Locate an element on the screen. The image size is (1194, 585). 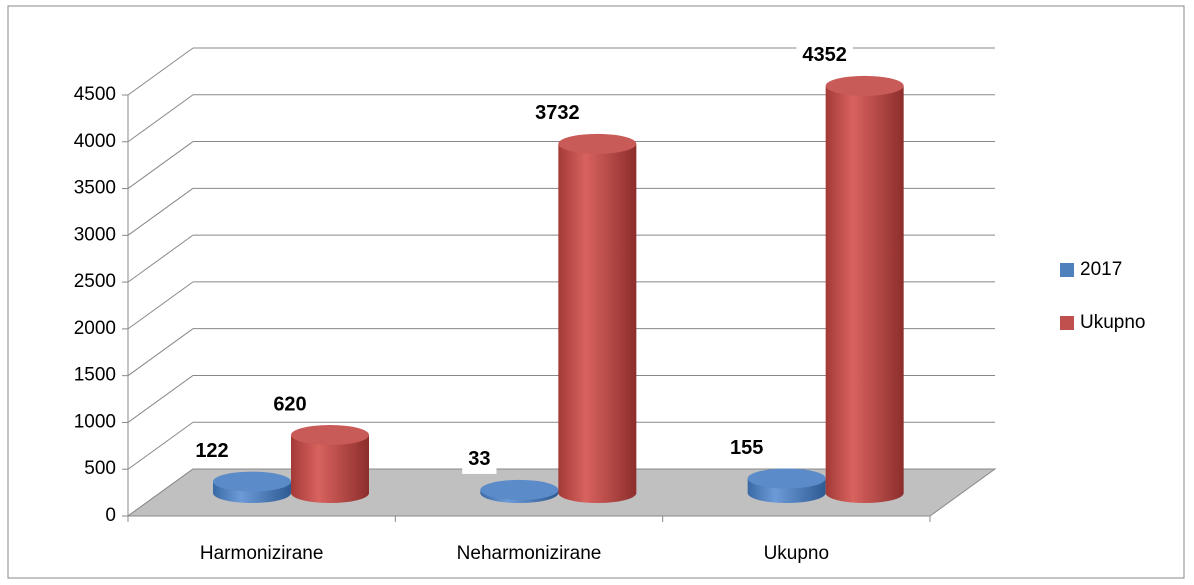
legend-label: 2017 is located at coordinates (1101, 269).